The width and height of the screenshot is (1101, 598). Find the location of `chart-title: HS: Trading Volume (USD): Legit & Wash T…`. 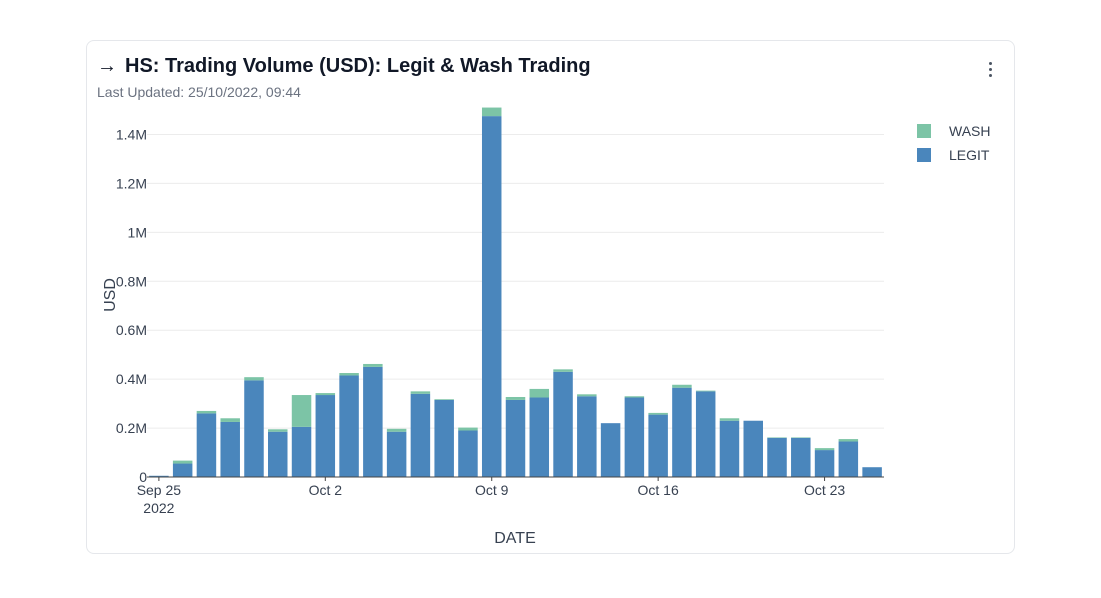

chart-title: HS: Trading Volume (USD): Legit & Wash T… is located at coordinates (358, 66).